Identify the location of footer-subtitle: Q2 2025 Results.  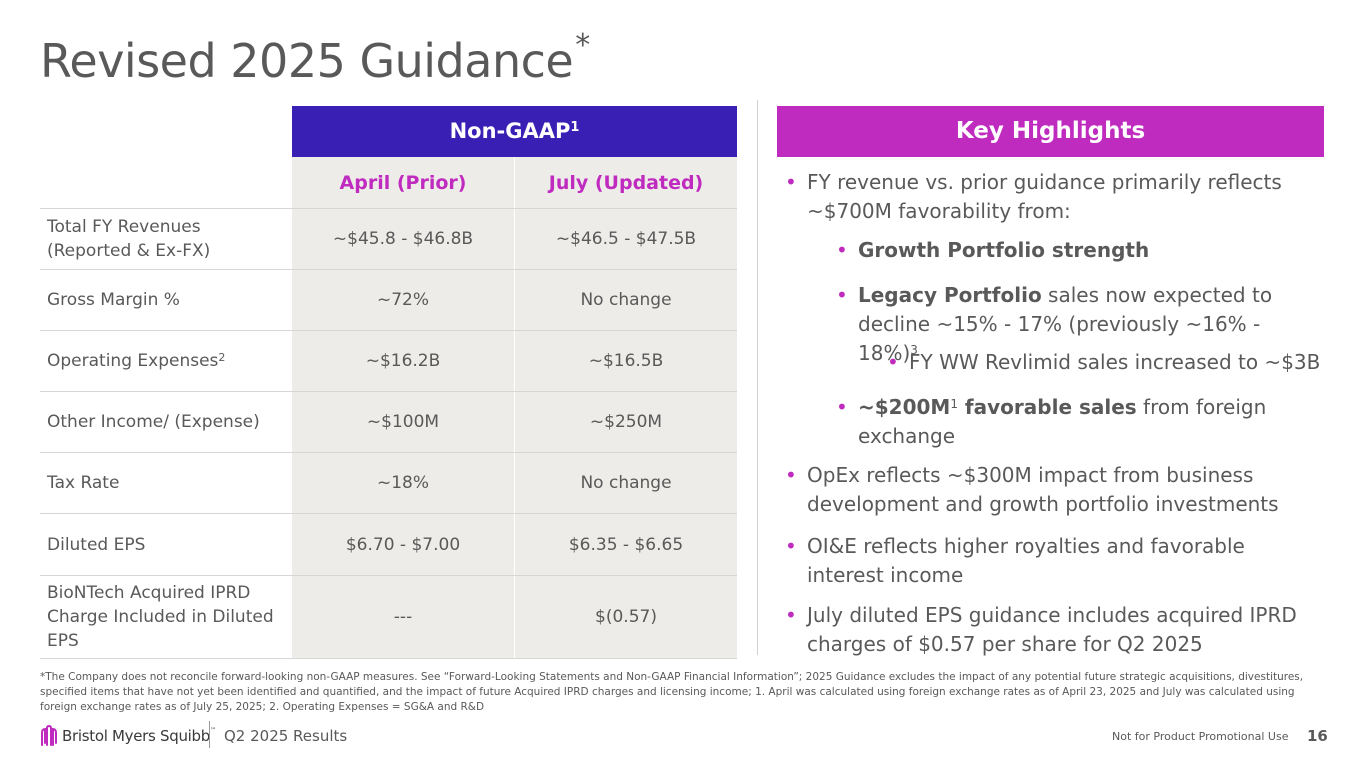
(286, 736).